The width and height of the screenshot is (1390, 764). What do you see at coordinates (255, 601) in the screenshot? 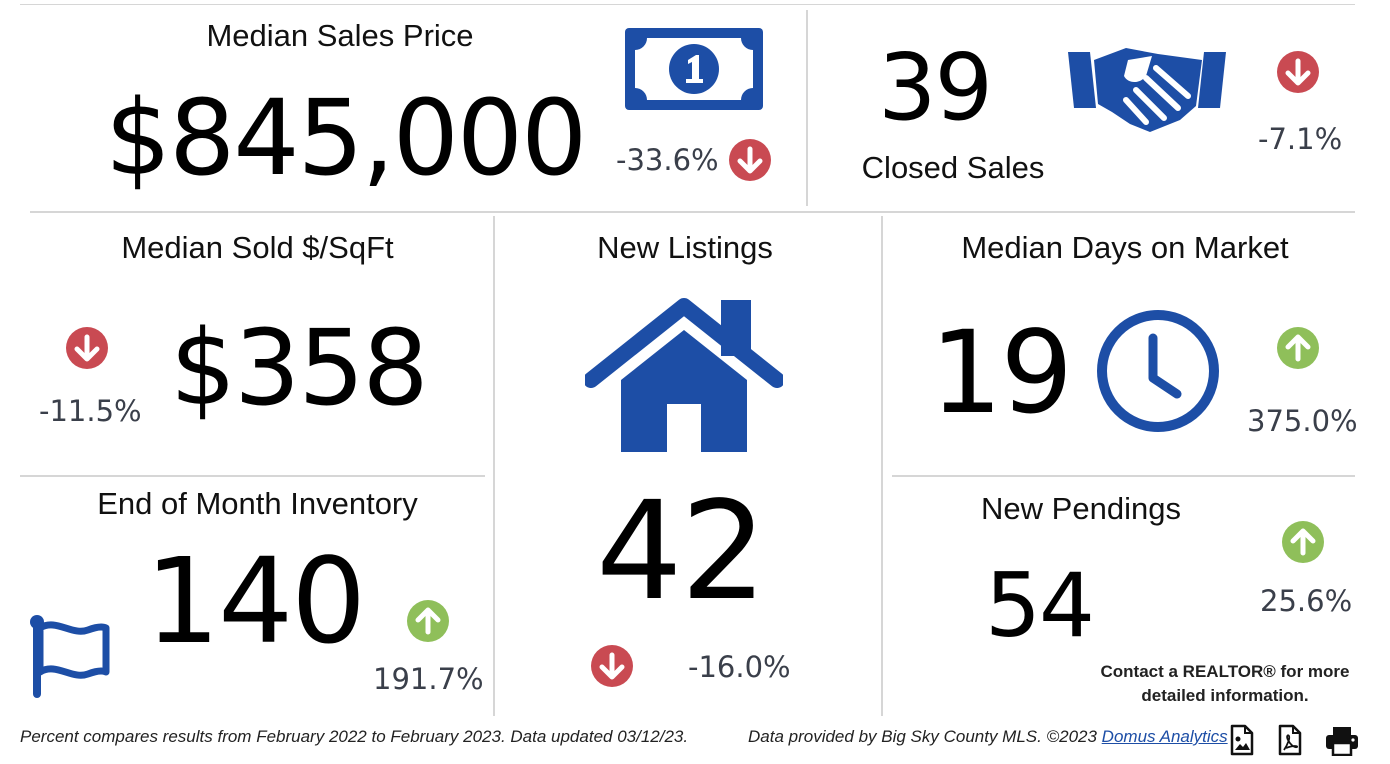
I see `end-of-month-inventory-value: 140` at bounding box center [255, 601].